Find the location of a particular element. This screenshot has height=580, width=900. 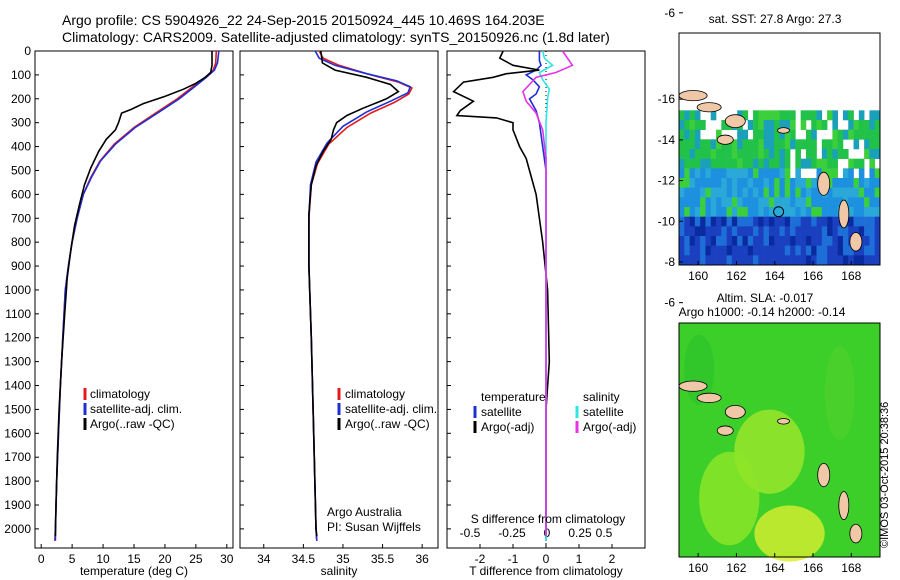

imos-timestamp: ©IMOS 03-Oct-2015 20:38:36 is located at coordinates (885, 474).